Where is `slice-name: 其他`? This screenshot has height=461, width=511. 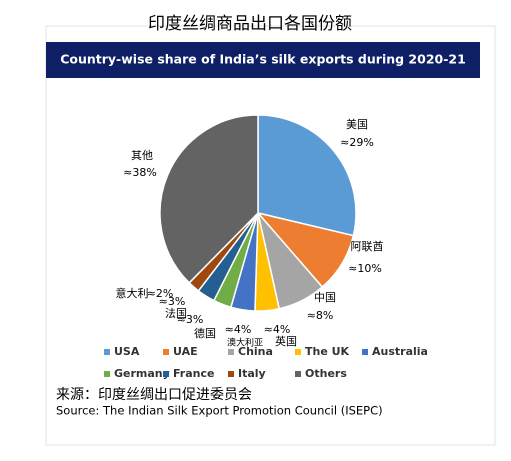
slice-name: 其他 is located at coordinates (142, 155).